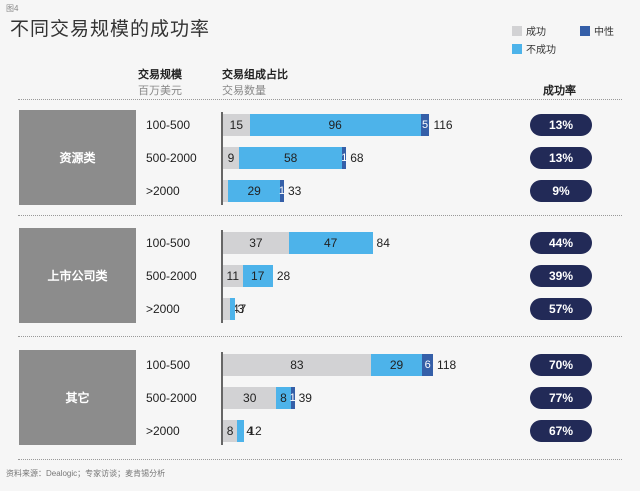 The height and width of the screenshot is (491, 640). I want to click on bar-value-label: 5, so click(425, 125).